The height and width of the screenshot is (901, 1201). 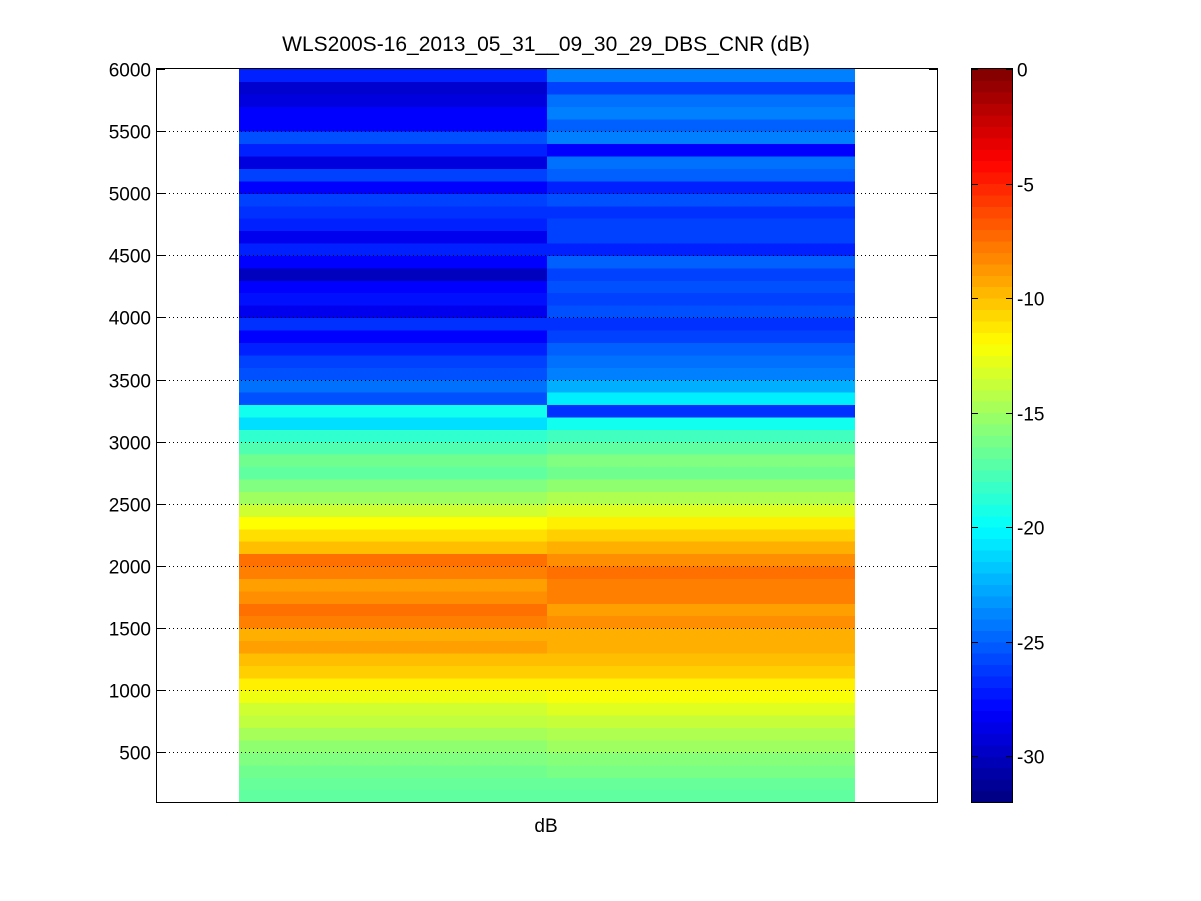 What do you see at coordinates (130, 257) in the screenshot?
I see `y-tick-label: 4500` at bounding box center [130, 257].